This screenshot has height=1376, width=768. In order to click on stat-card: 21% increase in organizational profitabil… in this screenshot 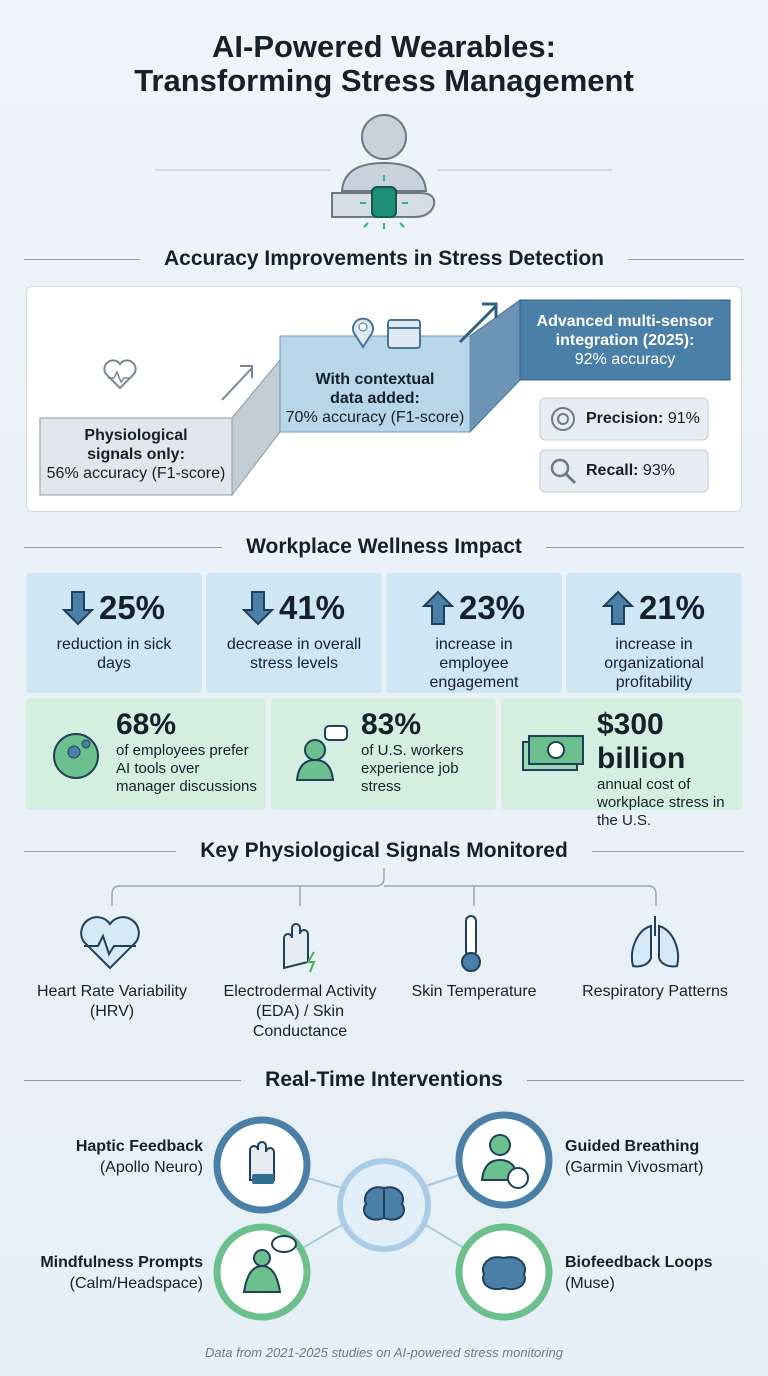, I will do `click(654, 633)`.